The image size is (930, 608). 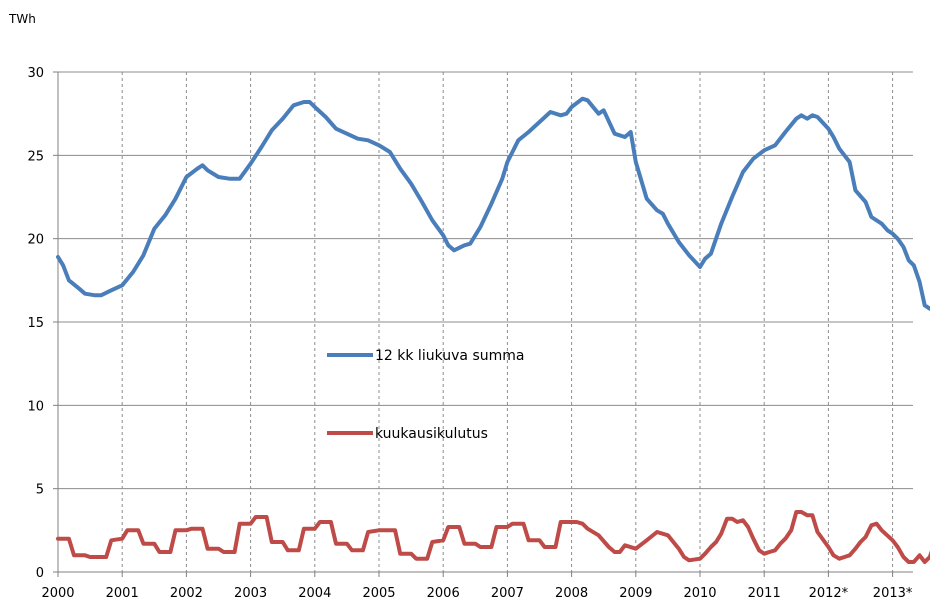 What do you see at coordinates (699, 593) in the screenshot?
I see `x-tick-label: 2010` at bounding box center [699, 593].